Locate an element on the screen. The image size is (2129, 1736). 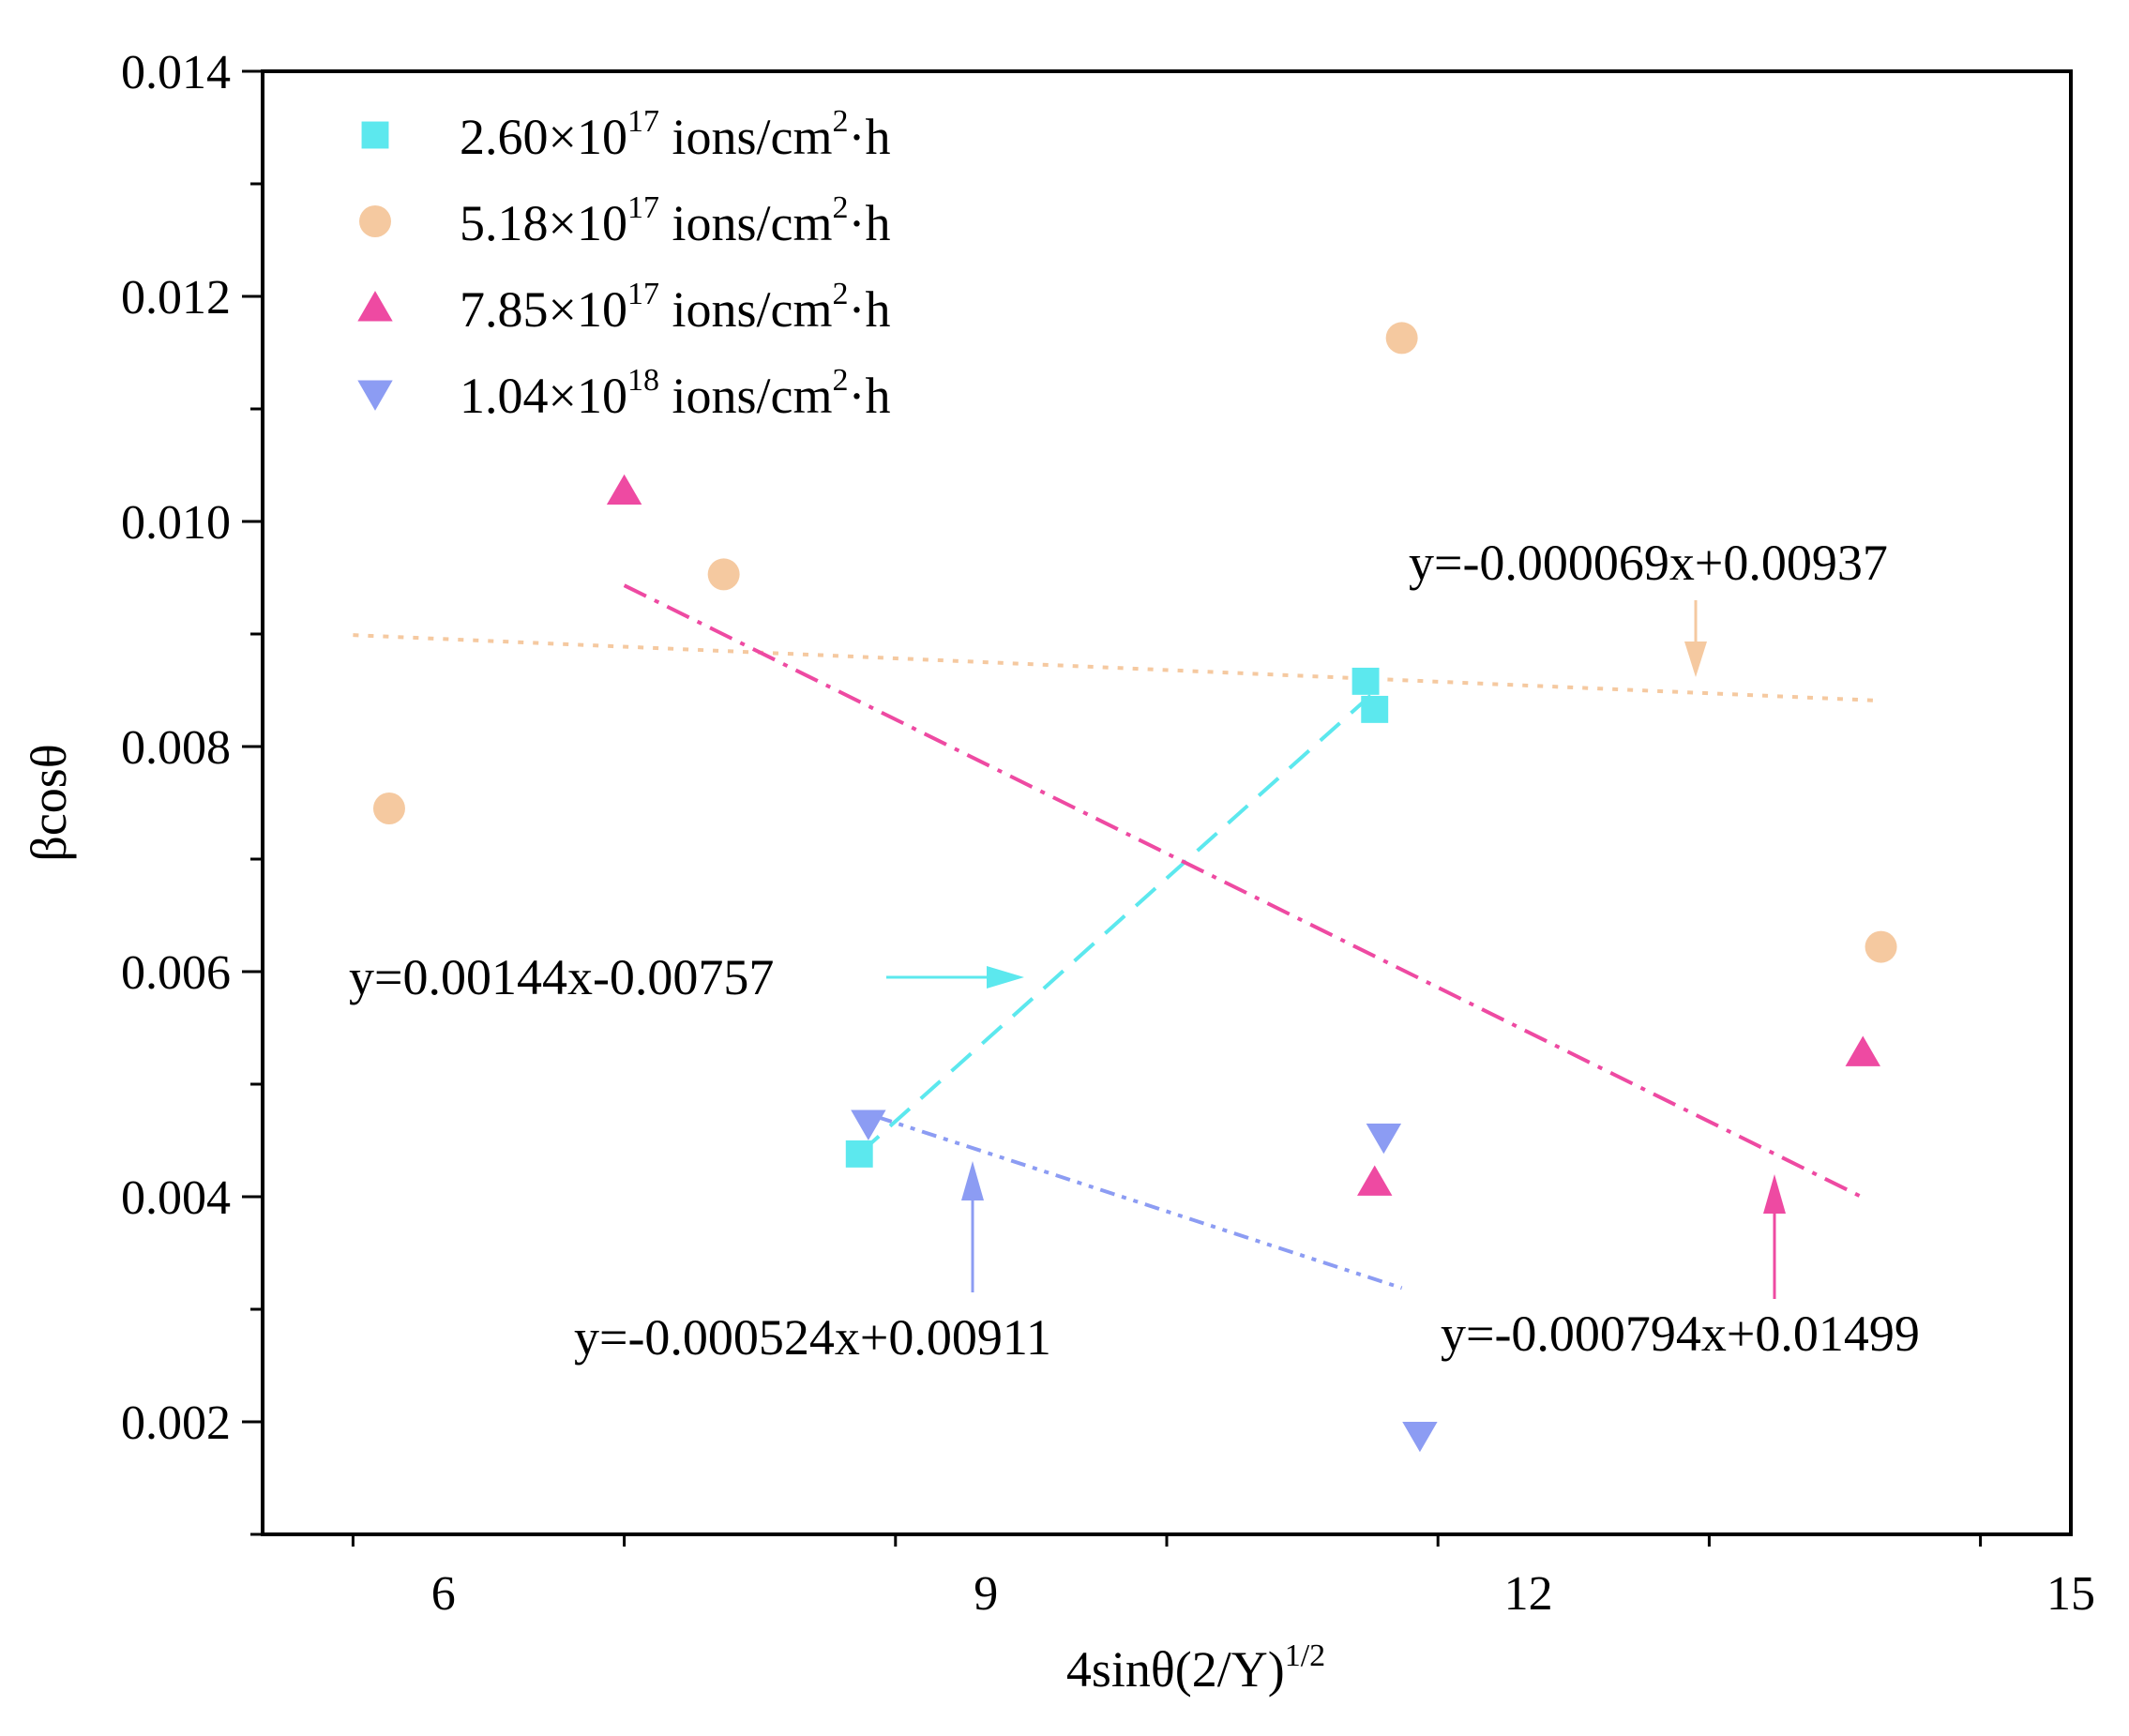
x-axis-title: 4sinθ(2/Y)1/2 is located at coordinates (1195, 1668).